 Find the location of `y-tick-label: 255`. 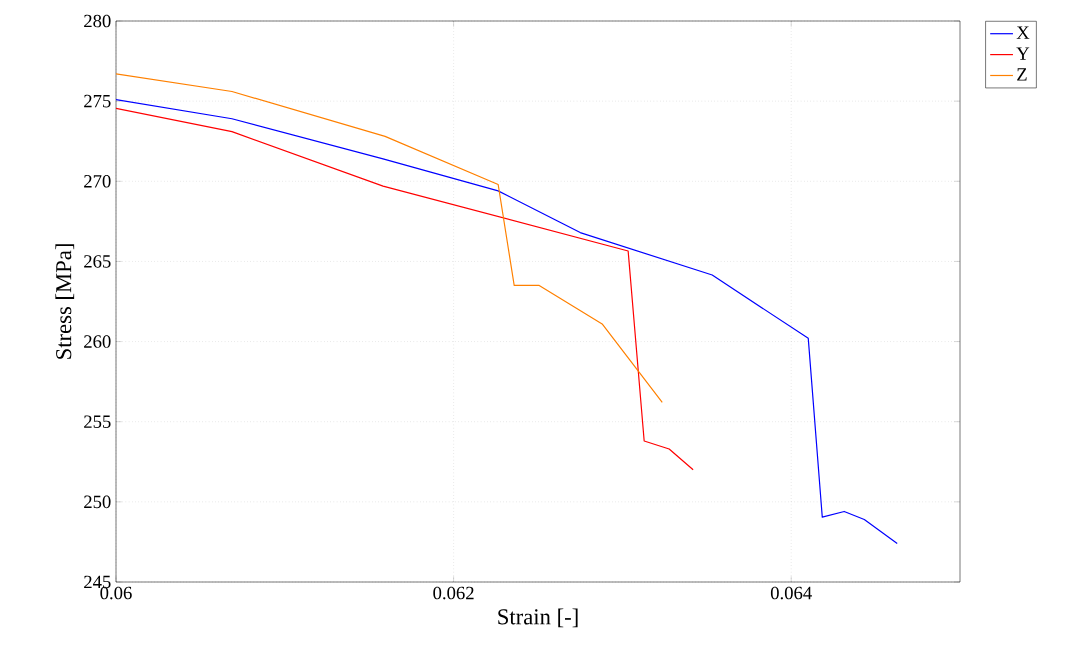

y-tick-label: 255 is located at coordinates (97, 421).